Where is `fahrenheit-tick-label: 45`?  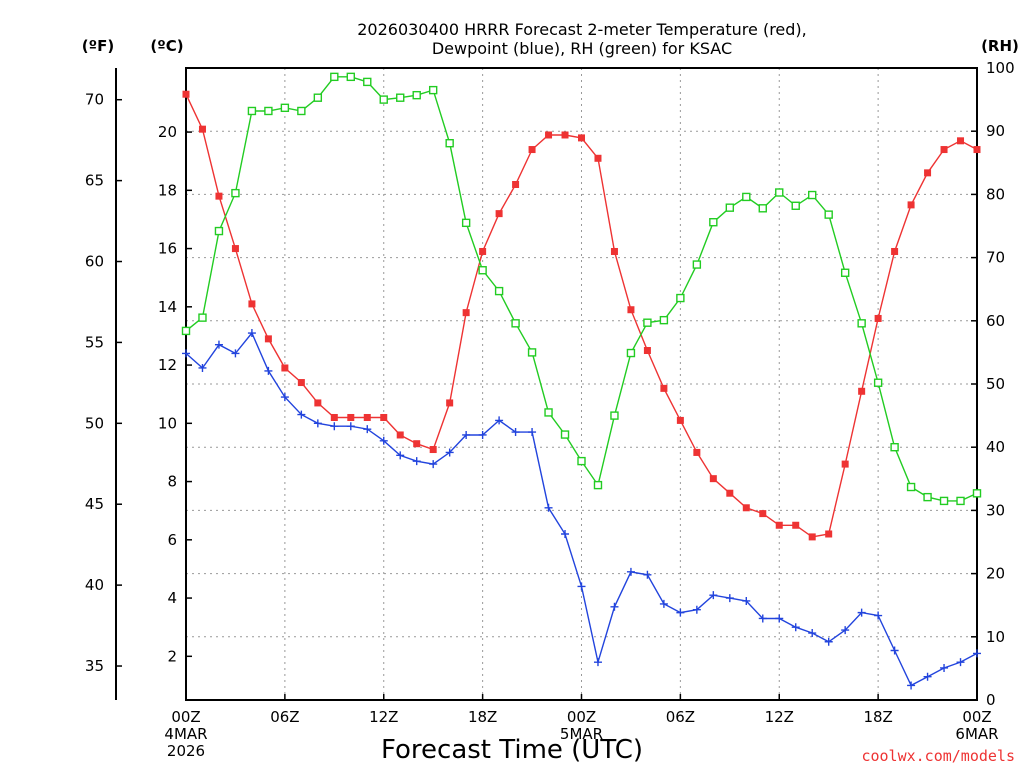 fahrenheit-tick-label: 45 is located at coordinates (94, 504).